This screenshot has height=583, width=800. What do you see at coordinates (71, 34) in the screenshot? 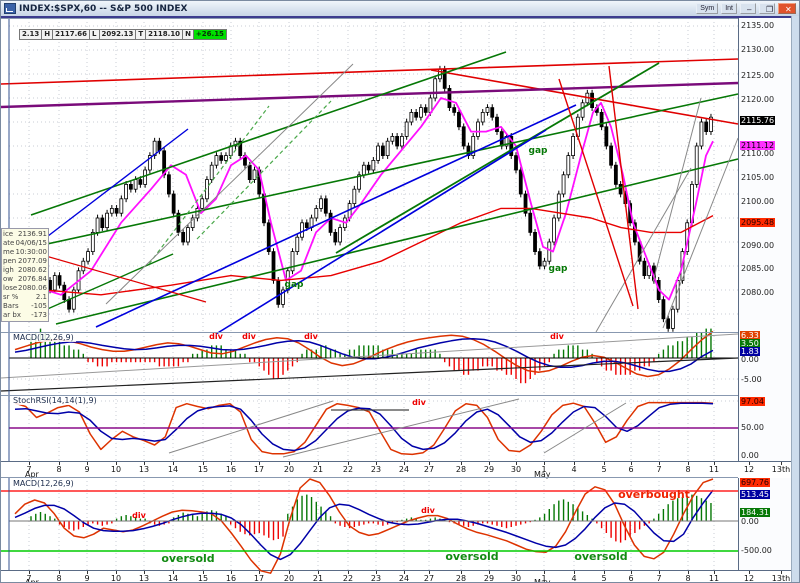
I see `quote-cell: 2117.66` at bounding box center [71, 34].